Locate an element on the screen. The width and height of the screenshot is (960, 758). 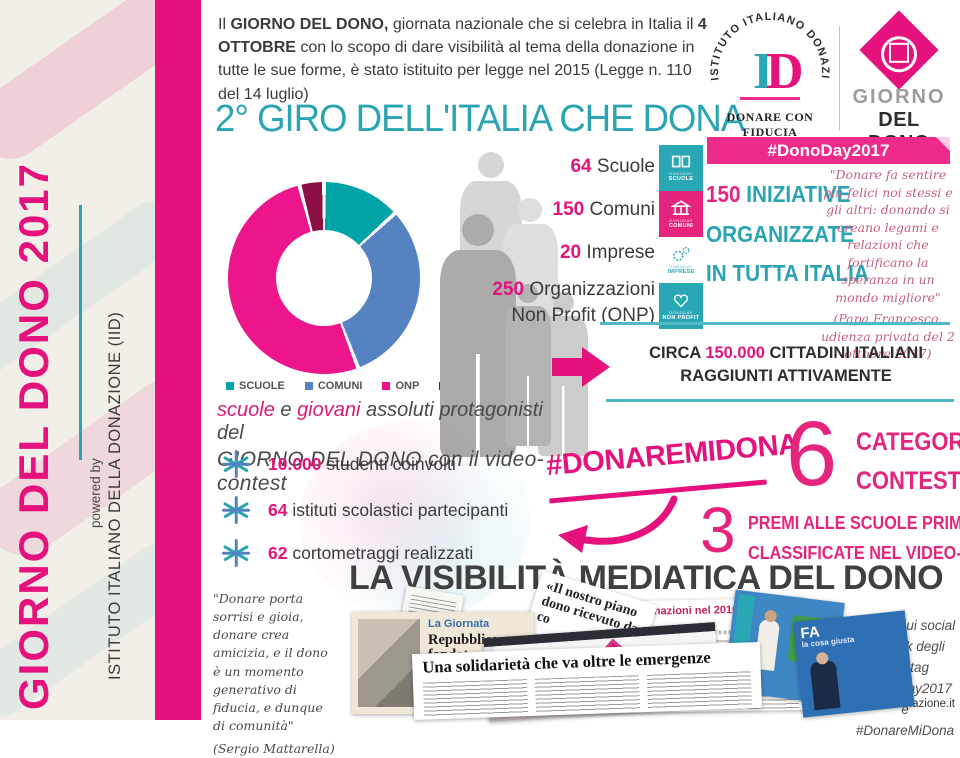
legend-item-scuole: SCUOLE is located at coordinates (255, 386).